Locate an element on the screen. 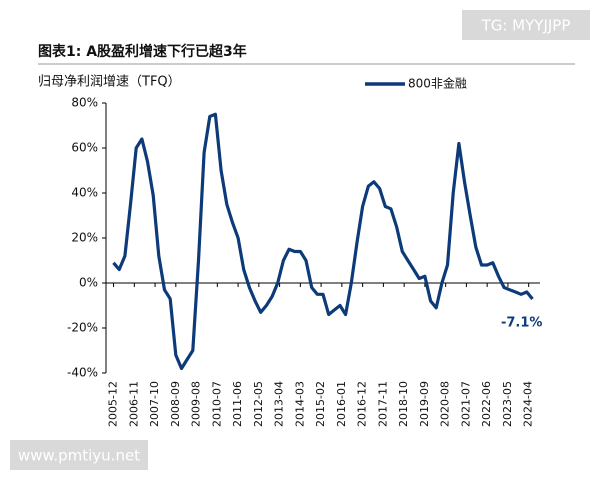  chart-title: 图表1: A股盈利增速下行已超3年 is located at coordinates (142, 51).